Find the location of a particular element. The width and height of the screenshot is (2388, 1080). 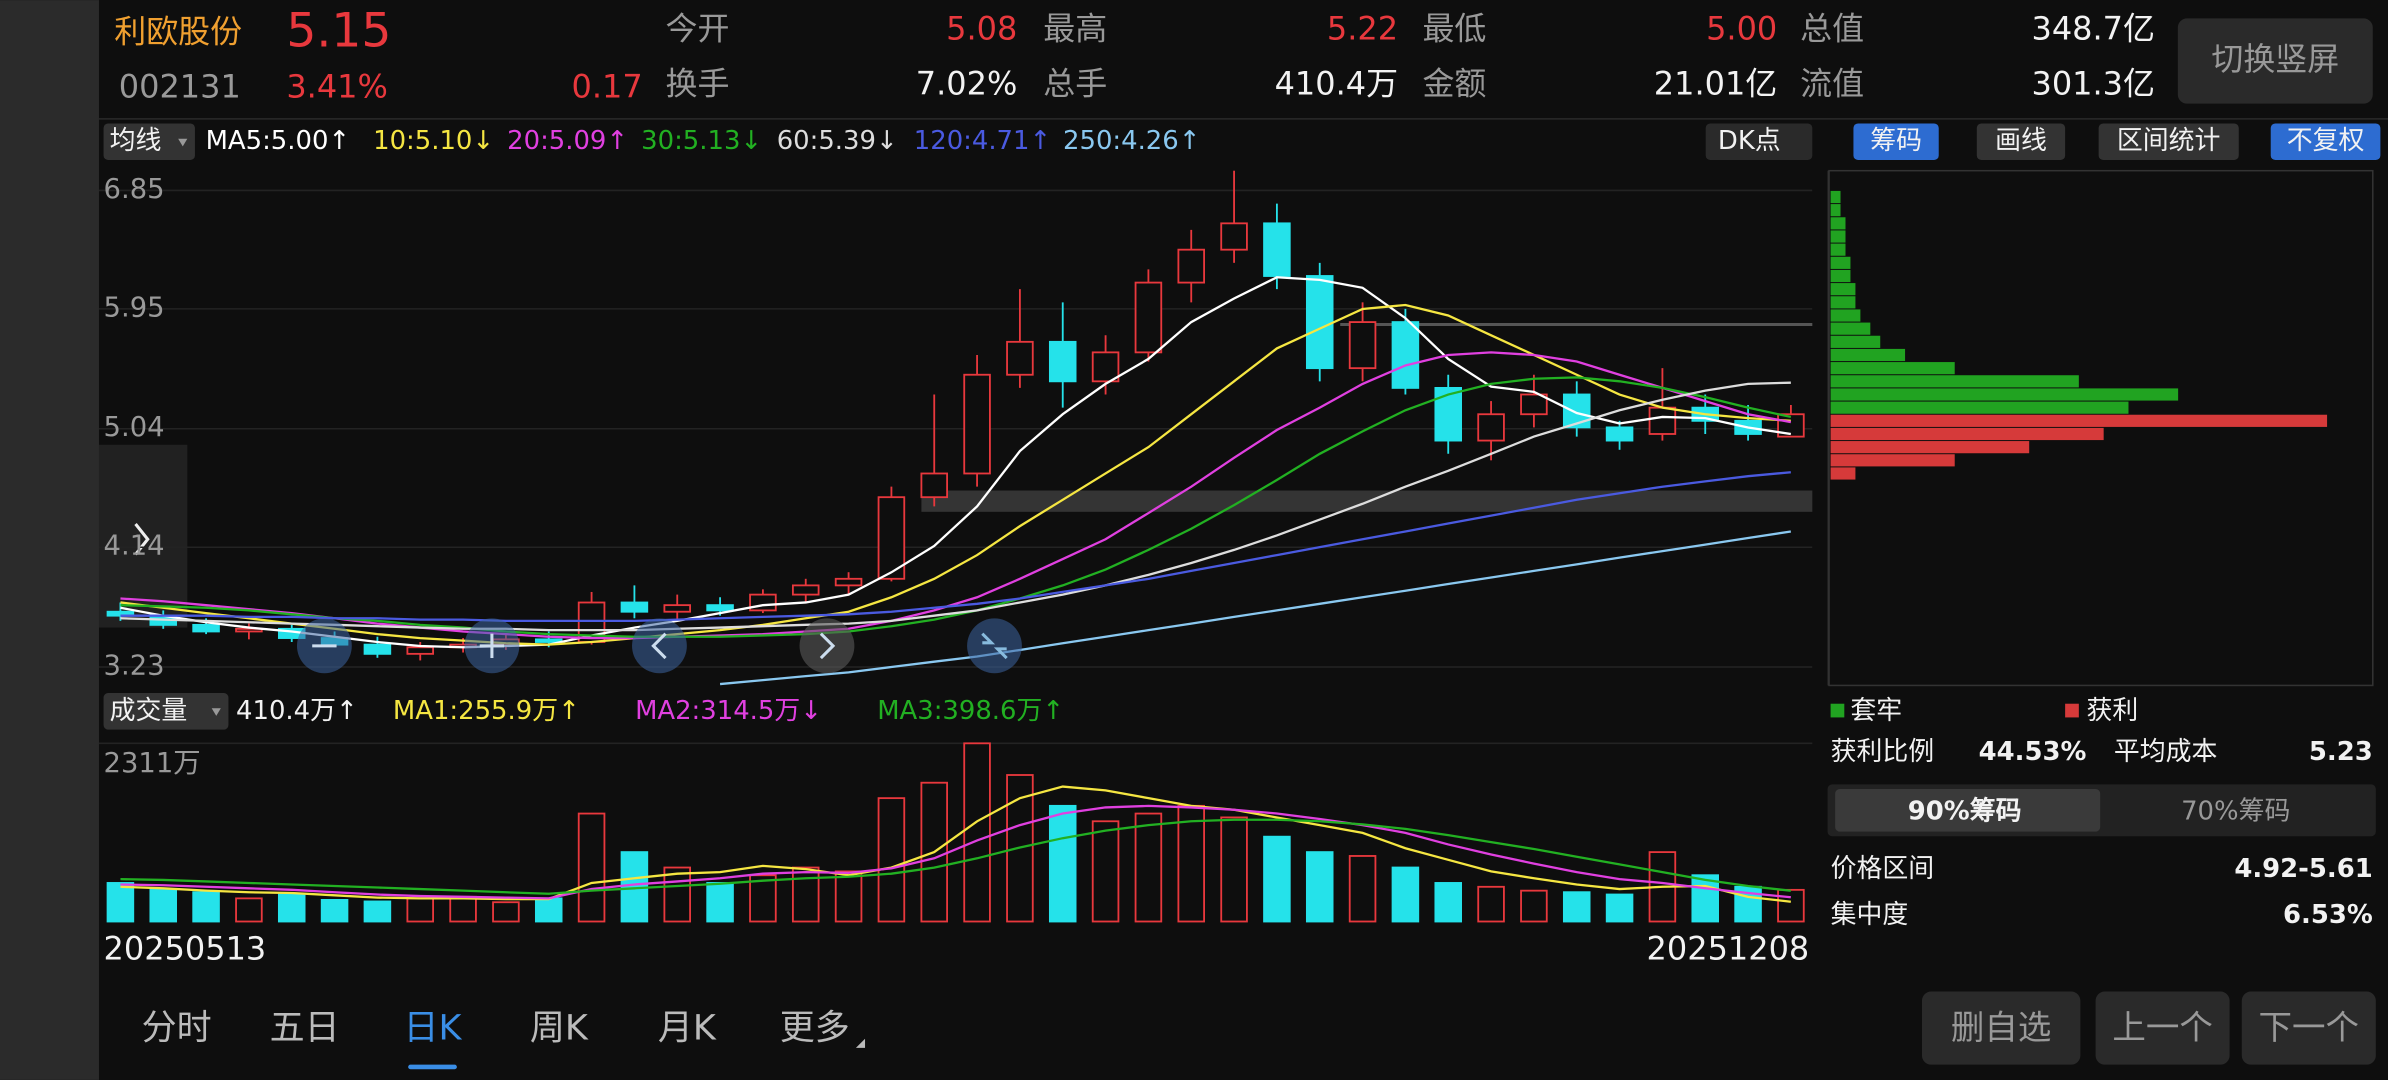

more-icon is located at coordinates (860, 1043).